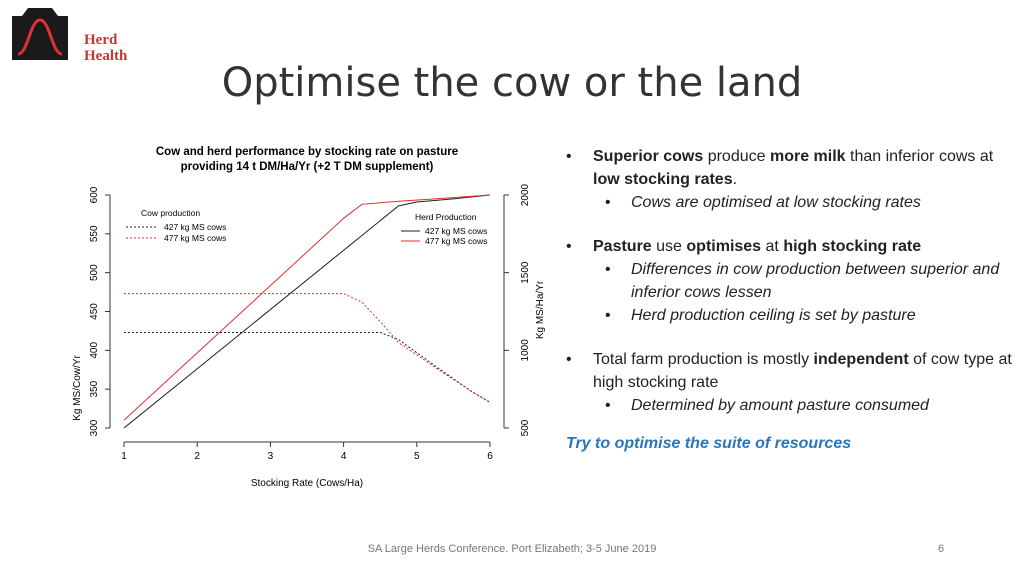 The width and height of the screenshot is (1024, 576). What do you see at coordinates (802, 371) in the screenshot?
I see `bullet-text: of cow type at high stocking rate` at bounding box center [802, 371].